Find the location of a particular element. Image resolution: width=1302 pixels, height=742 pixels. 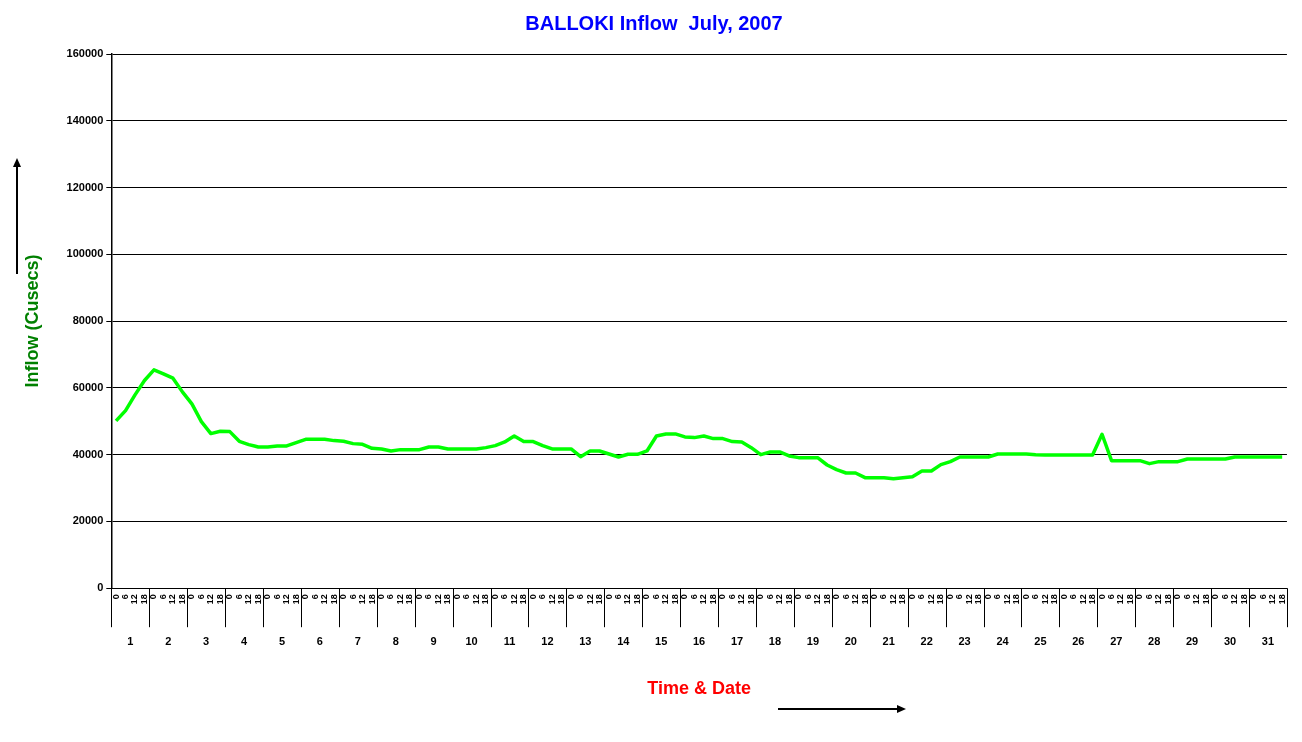

x2-tick-label: 25 is located at coordinates (1040, 640).